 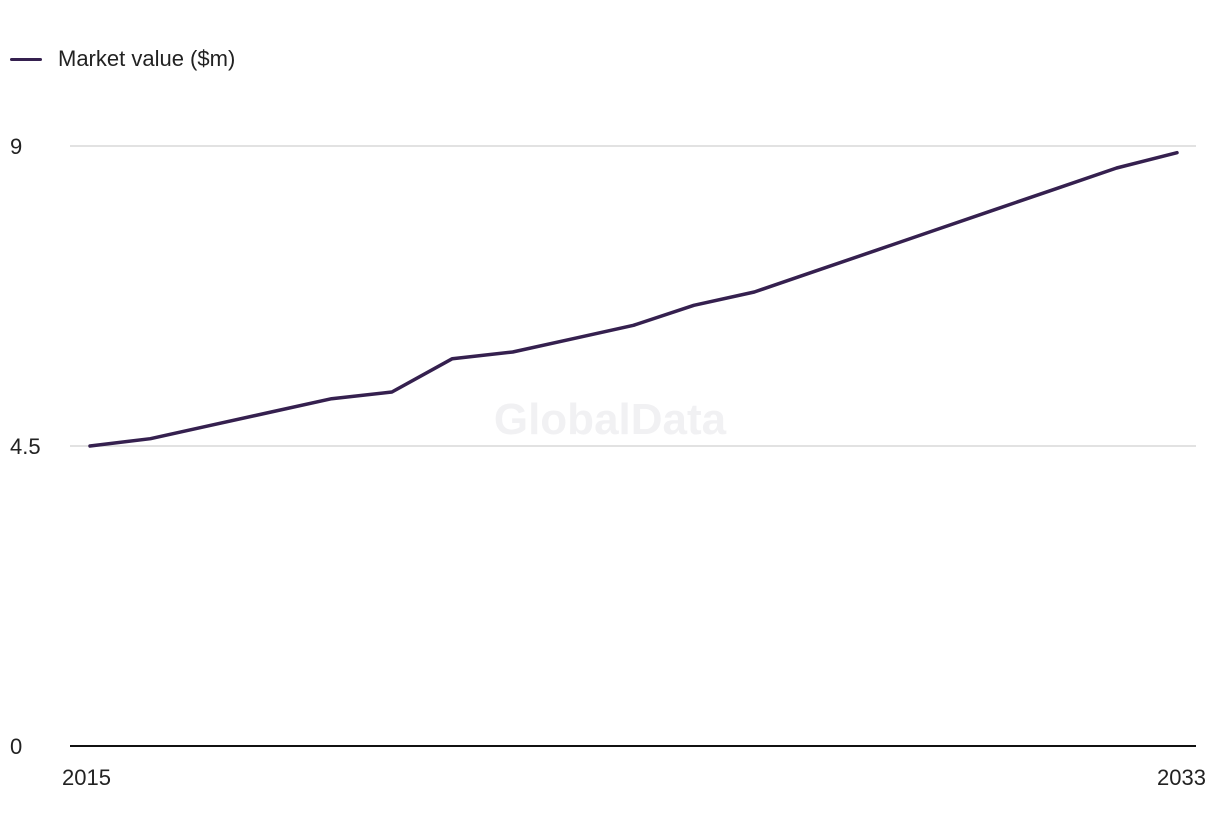 I want to click on y-tick-label: 0, so click(x=16, y=746).